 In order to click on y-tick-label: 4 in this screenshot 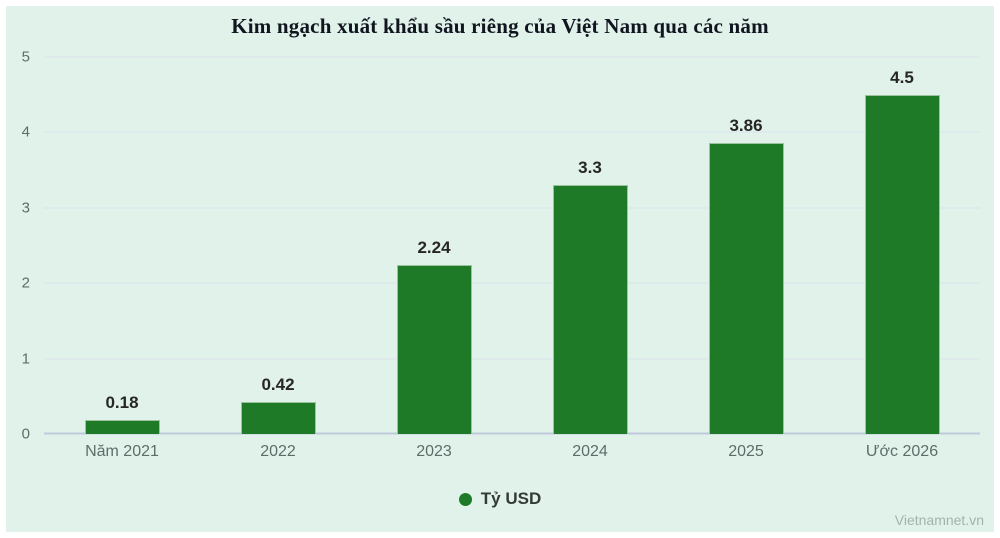, I will do `click(25, 132)`.